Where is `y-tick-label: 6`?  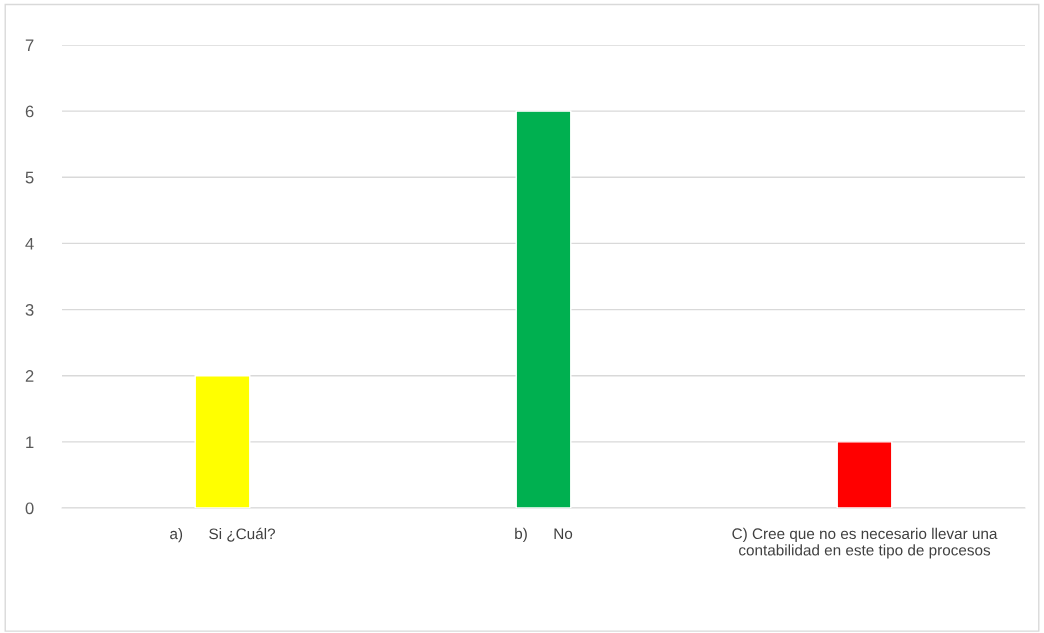
y-tick-label: 6 is located at coordinates (29, 111).